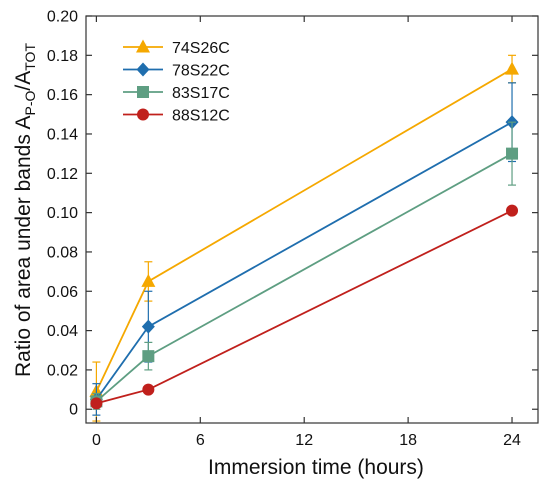 The height and width of the screenshot is (495, 550). I want to click on x-tick-label: 12, so click(304, 440).